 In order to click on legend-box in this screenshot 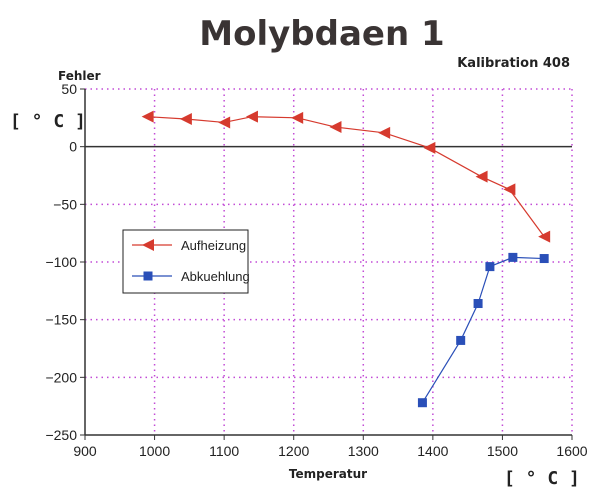, I will do `click(185, 261)`.